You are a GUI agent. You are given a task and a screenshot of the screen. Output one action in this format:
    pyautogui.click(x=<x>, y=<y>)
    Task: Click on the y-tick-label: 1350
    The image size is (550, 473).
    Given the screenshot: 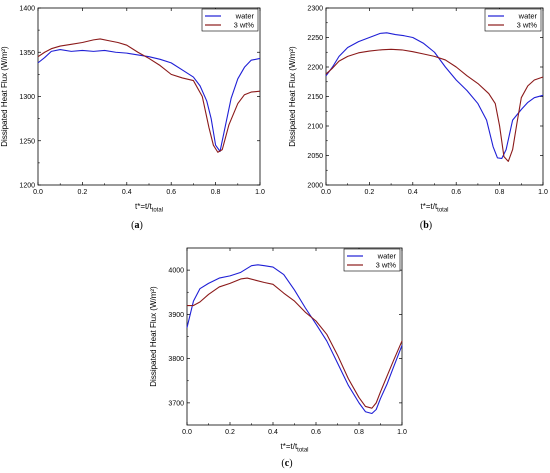 What is the action you would take?
    pyautogui.click(x=27, y=53)
    